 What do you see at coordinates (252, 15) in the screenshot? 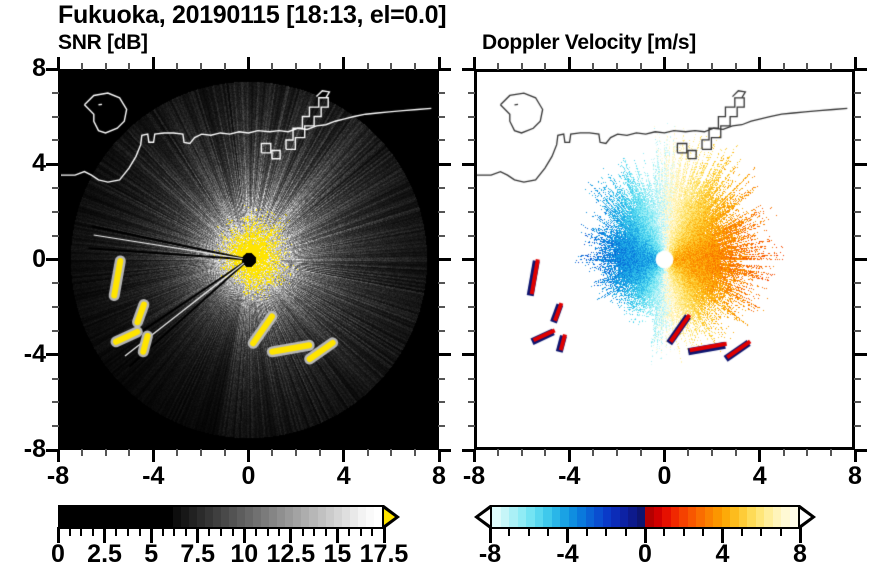
I see `page-title: Fukuoka, 20190115 [18:13, el=0.0]` at bounding box center [252, 15].